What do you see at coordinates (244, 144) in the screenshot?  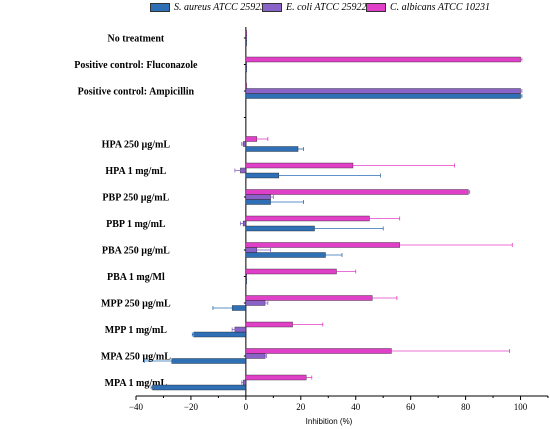 I see `bar-e-coli-atcc-25922-hpa-250-g-ml` at bounding box center [244, 144].